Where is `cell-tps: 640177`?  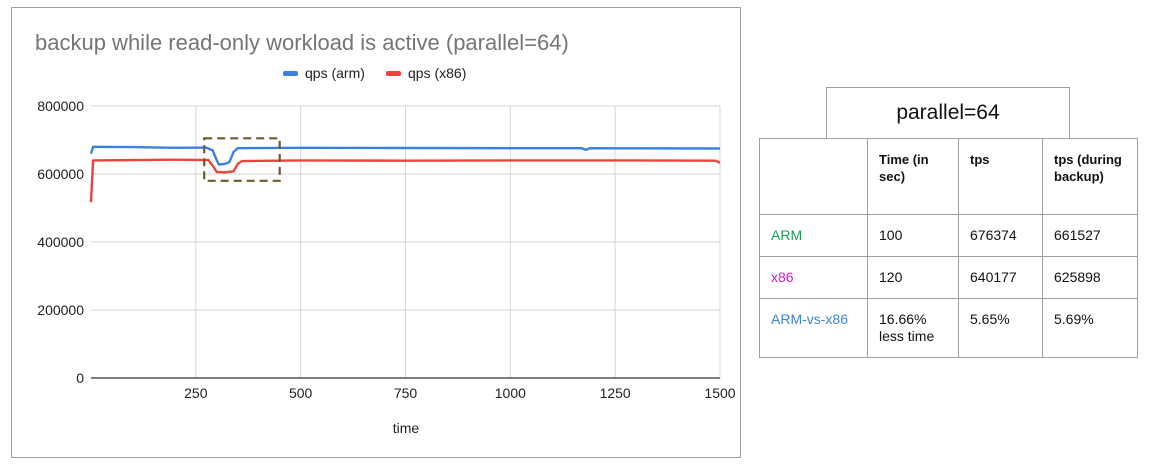 cell-tps: 640177 is located at coordinates (1000, 277).